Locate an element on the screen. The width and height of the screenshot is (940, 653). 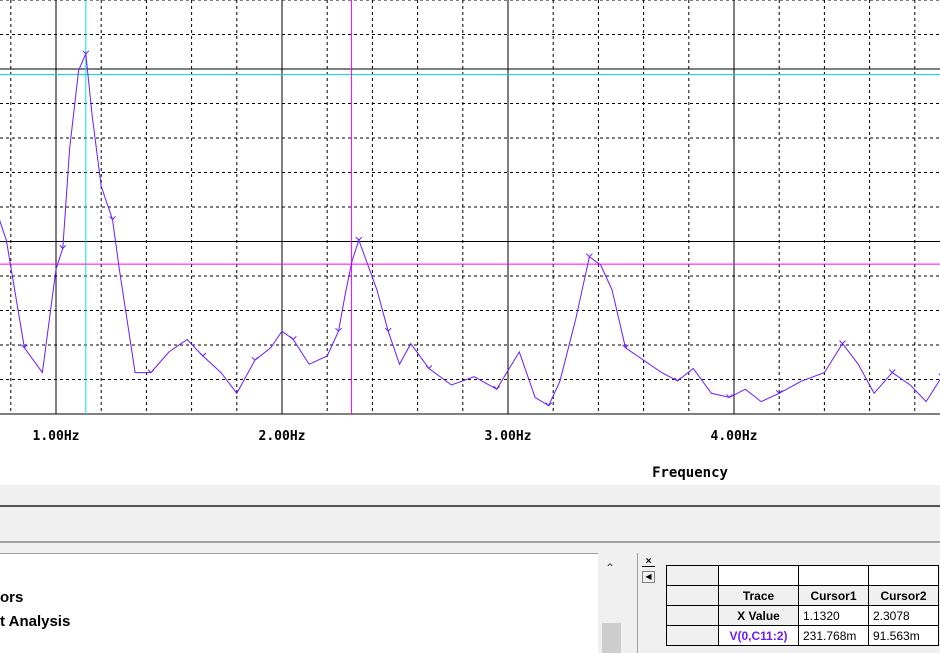
header-cursor1: Cursor1 is located at coordinates (833, 595).